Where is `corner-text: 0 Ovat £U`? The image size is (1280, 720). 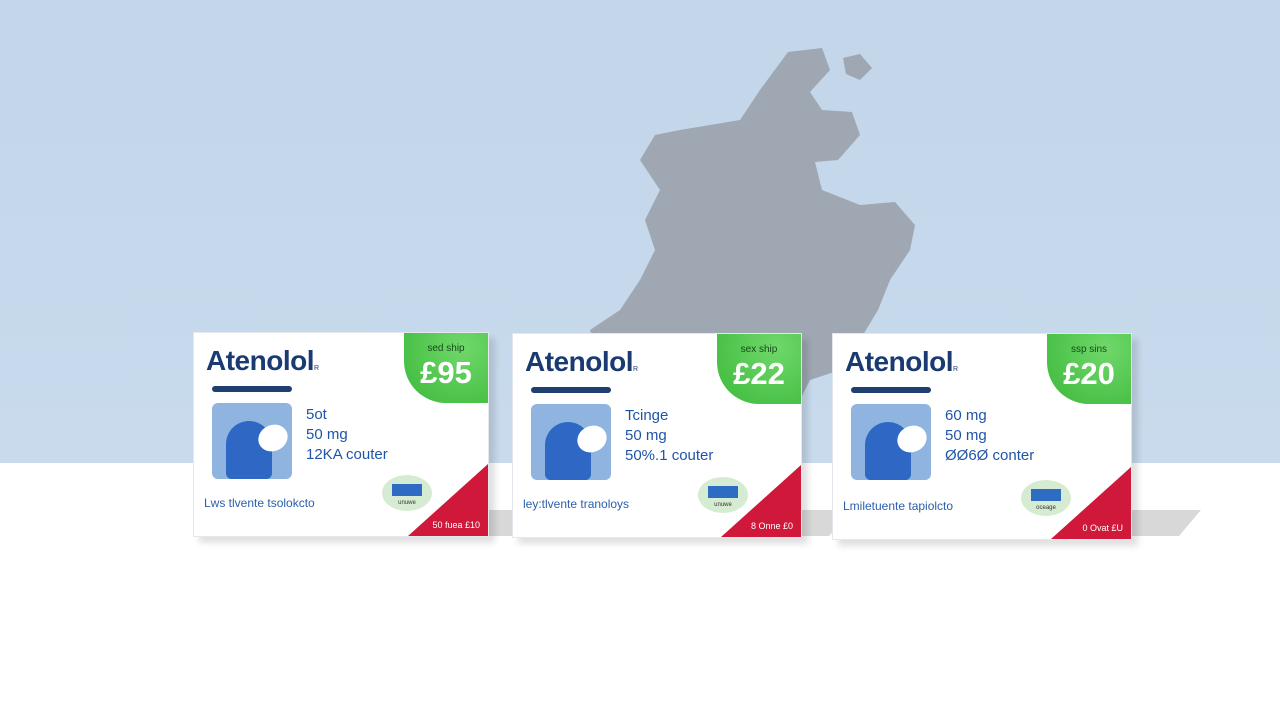
corner-text: 0 Ovat £U is located at coordinates (1102, 528).